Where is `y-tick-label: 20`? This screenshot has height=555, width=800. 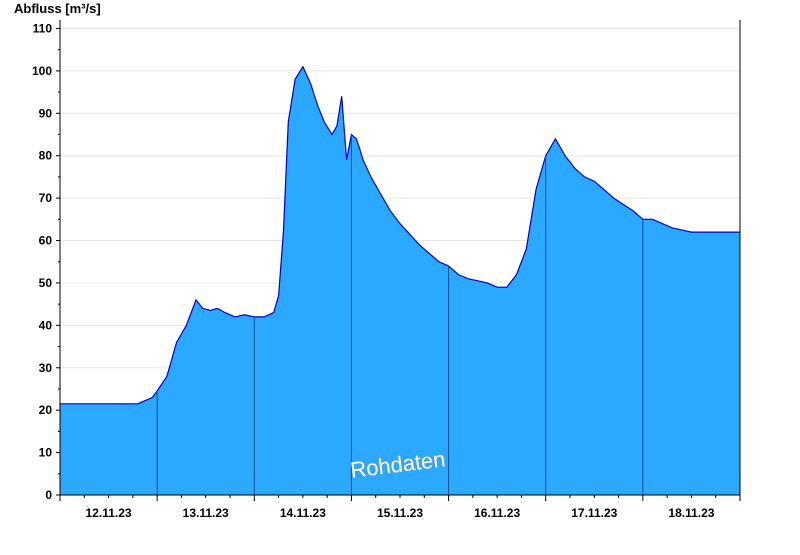
y-tick-label: 20 is located at coordinates (46, 410).